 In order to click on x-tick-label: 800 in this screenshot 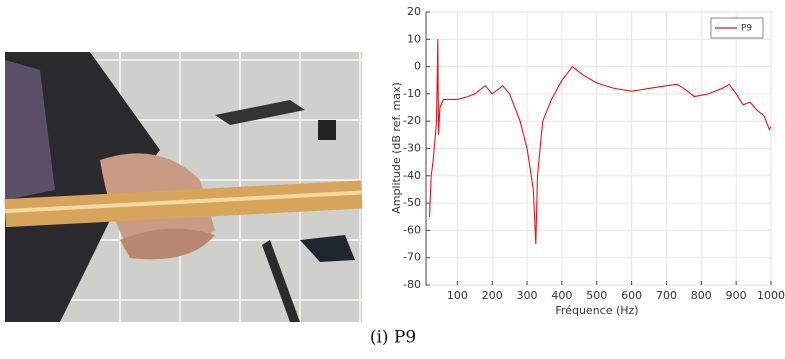, I will do `click(701, 295)`.